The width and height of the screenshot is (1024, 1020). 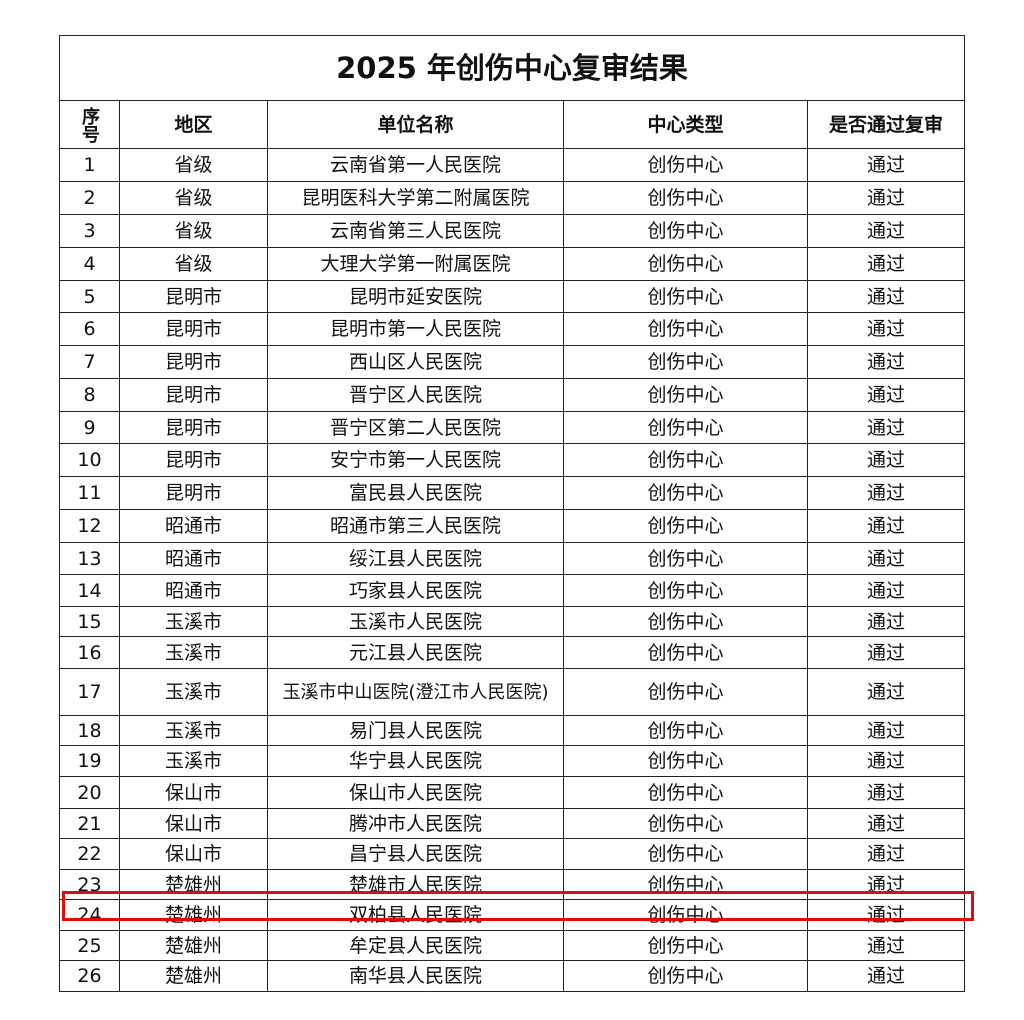 I want to click on cell-unit: 昆明市延安医院, so click(x=415, y=296).